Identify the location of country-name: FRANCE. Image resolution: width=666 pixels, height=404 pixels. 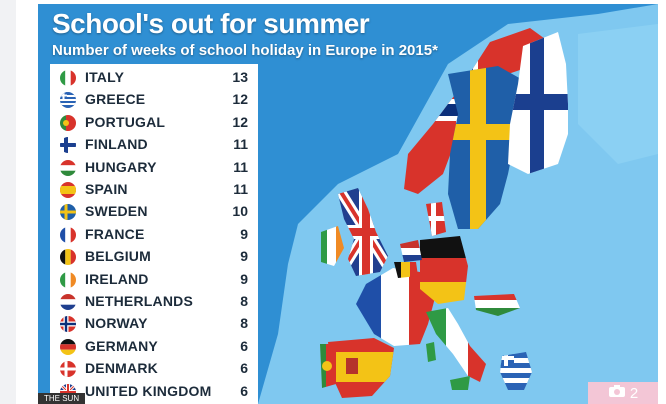
(115, 233).